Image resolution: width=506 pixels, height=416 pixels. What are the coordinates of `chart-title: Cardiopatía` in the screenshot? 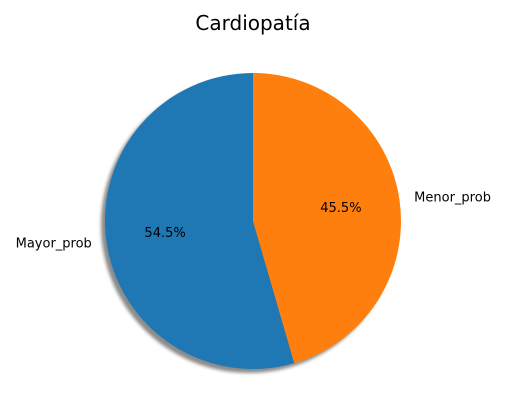 It's located at (252, 23).